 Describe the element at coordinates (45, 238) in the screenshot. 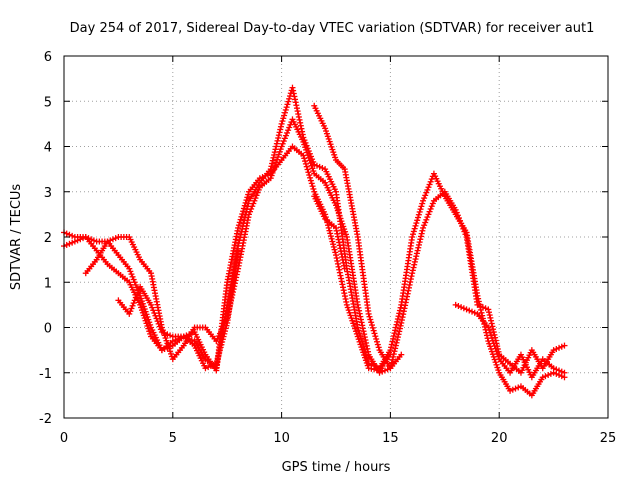

I see `y-tick-labels: -2 -1 0 1 2 3 4 5 6` at that location.